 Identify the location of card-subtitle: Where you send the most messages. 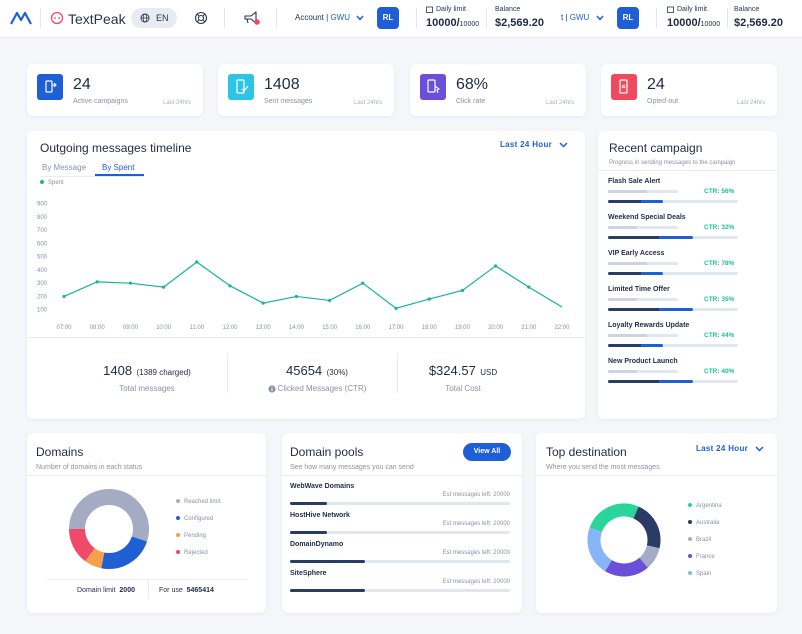
(603, 467).